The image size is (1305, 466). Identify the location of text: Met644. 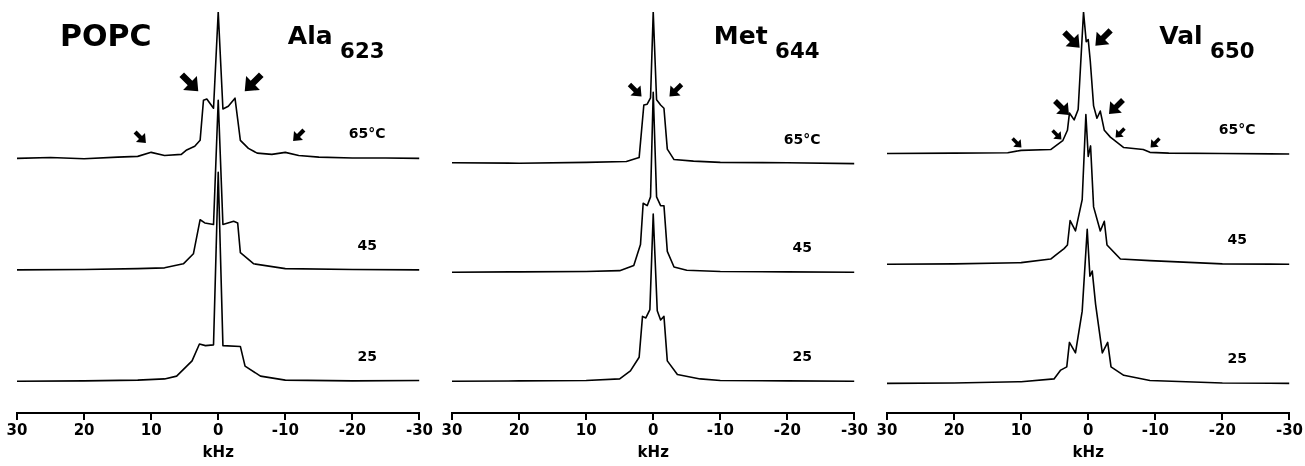
(766, 42).